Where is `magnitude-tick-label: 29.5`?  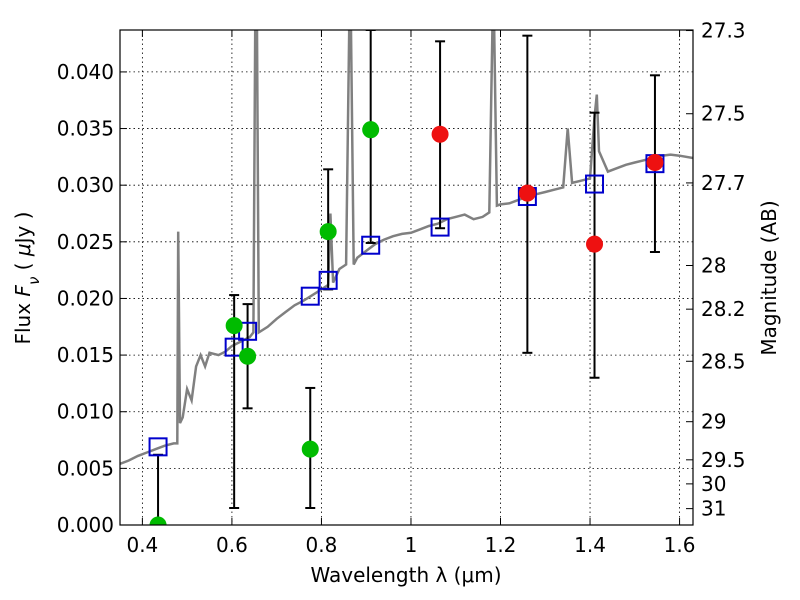 magnitude-tick-label: 29.5 is located at coordinates (723, 460).